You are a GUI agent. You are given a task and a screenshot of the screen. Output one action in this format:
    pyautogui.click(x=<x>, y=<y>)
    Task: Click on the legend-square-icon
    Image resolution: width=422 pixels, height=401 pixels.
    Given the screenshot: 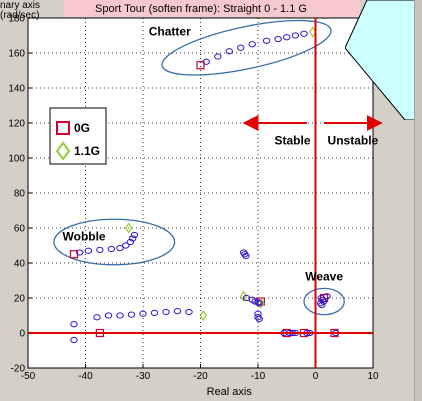 What is the action you would take?
    pyautogui.click(x=63, y=128)
    